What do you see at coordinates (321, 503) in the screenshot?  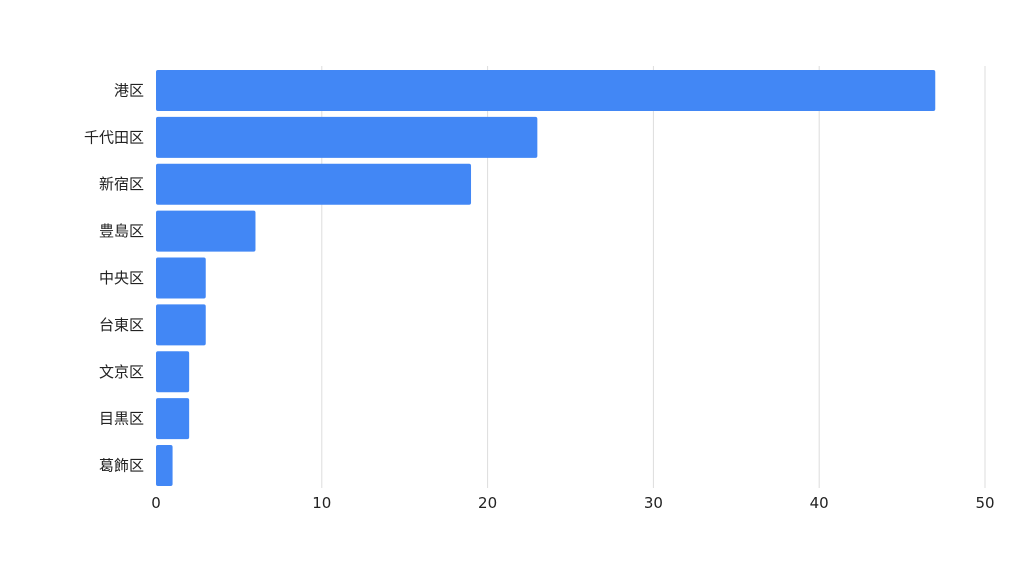 I see `x-tick-label: 10` at bounding box center [321, 503].